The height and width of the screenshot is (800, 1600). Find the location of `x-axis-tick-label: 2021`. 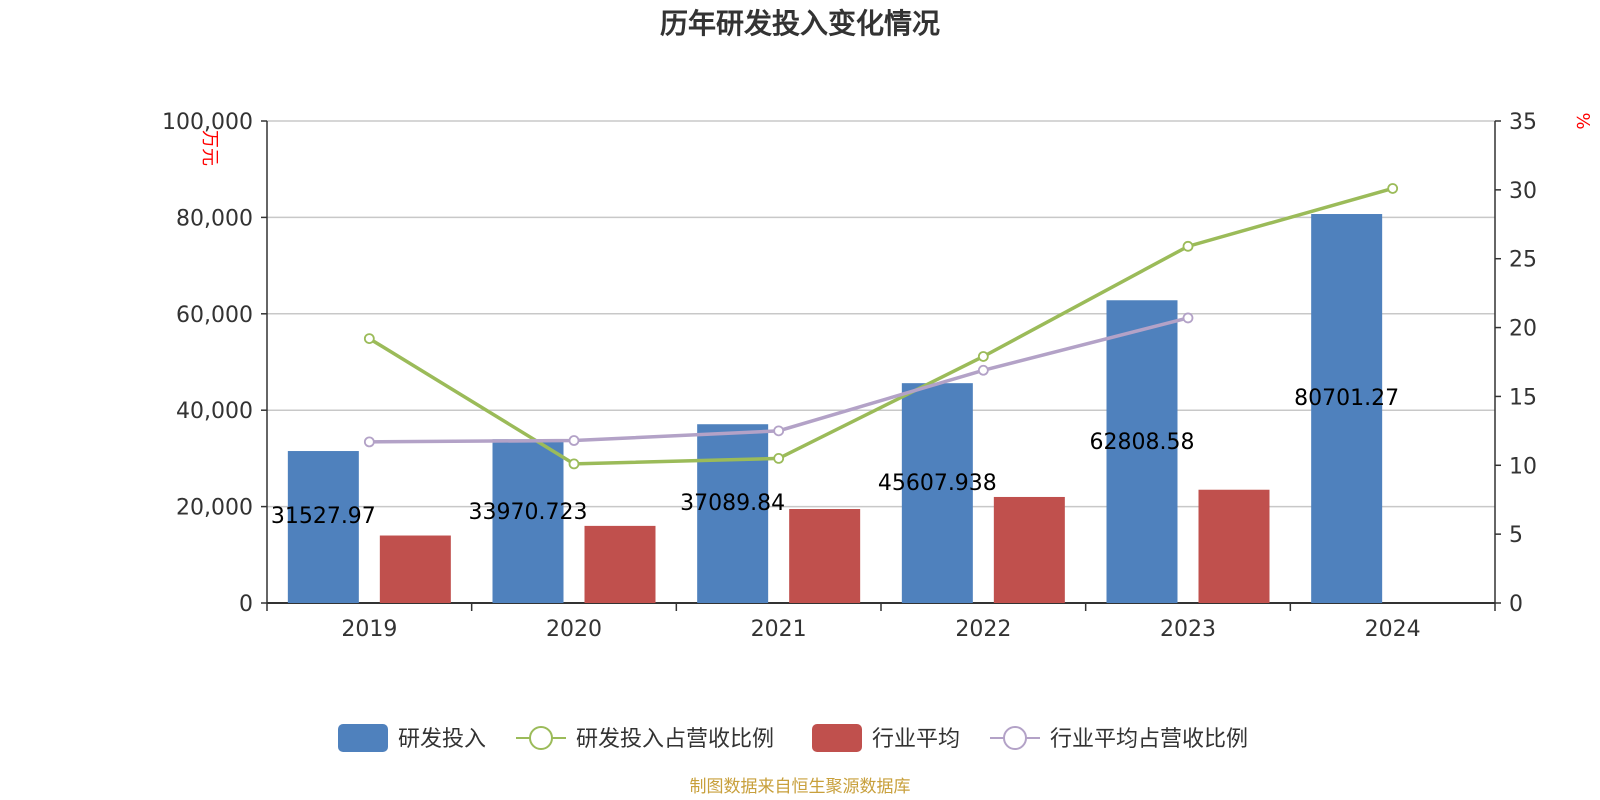

x-axis-tick-label: 2021 is located at coordinates (779, 629).